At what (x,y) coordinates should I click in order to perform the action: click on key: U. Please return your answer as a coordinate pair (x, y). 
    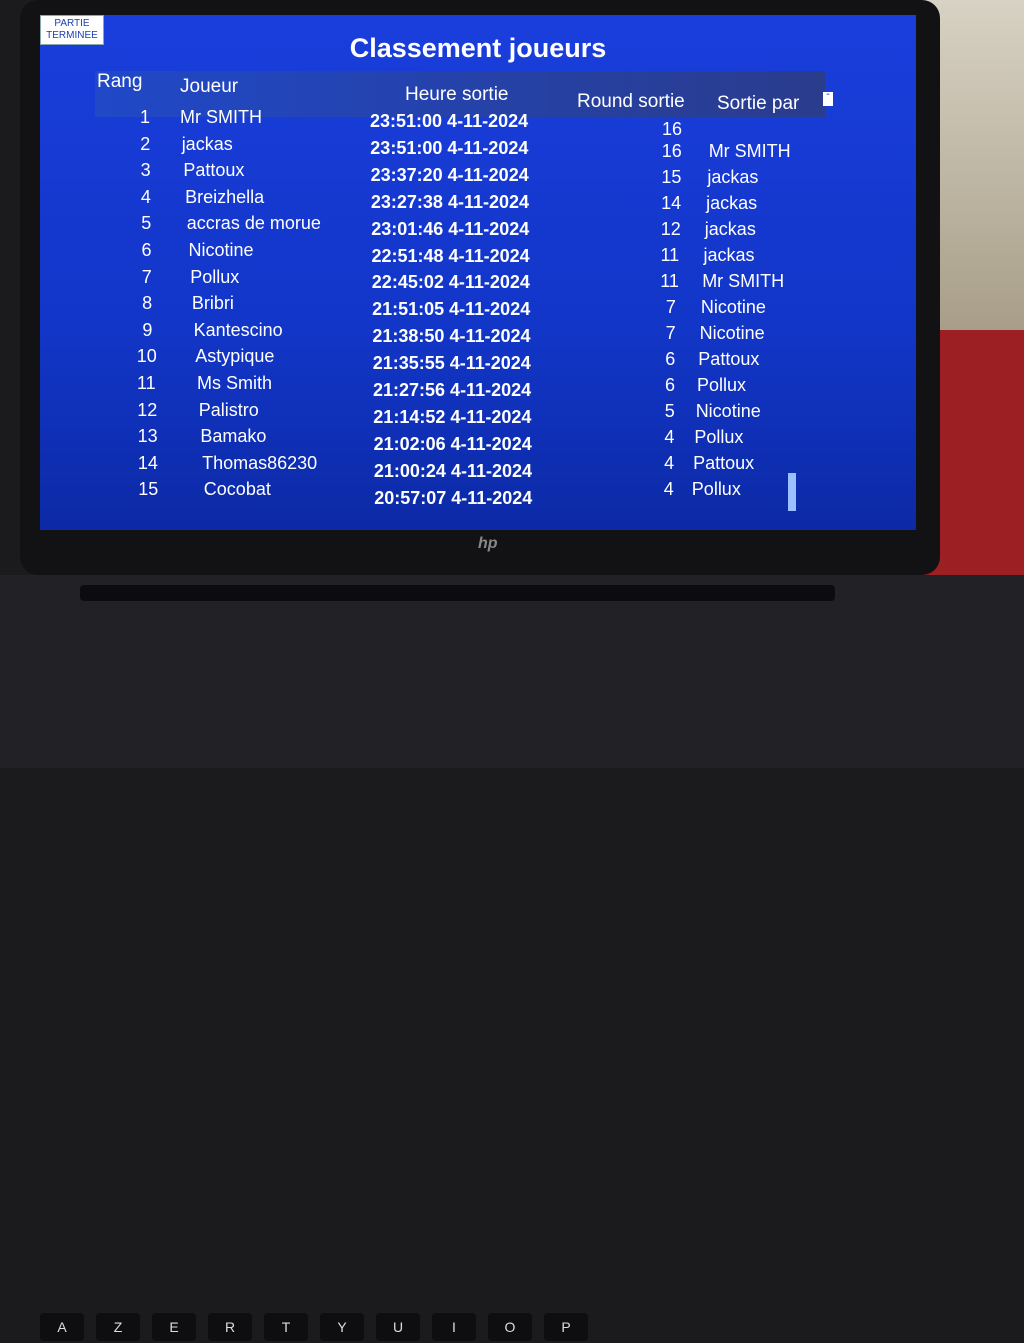
    Looking at the image, I should click on (398, 1327).